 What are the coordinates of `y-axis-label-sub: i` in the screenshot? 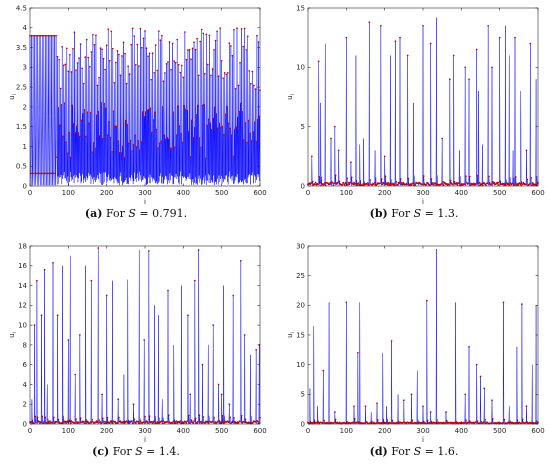 It's located at (293, 332).